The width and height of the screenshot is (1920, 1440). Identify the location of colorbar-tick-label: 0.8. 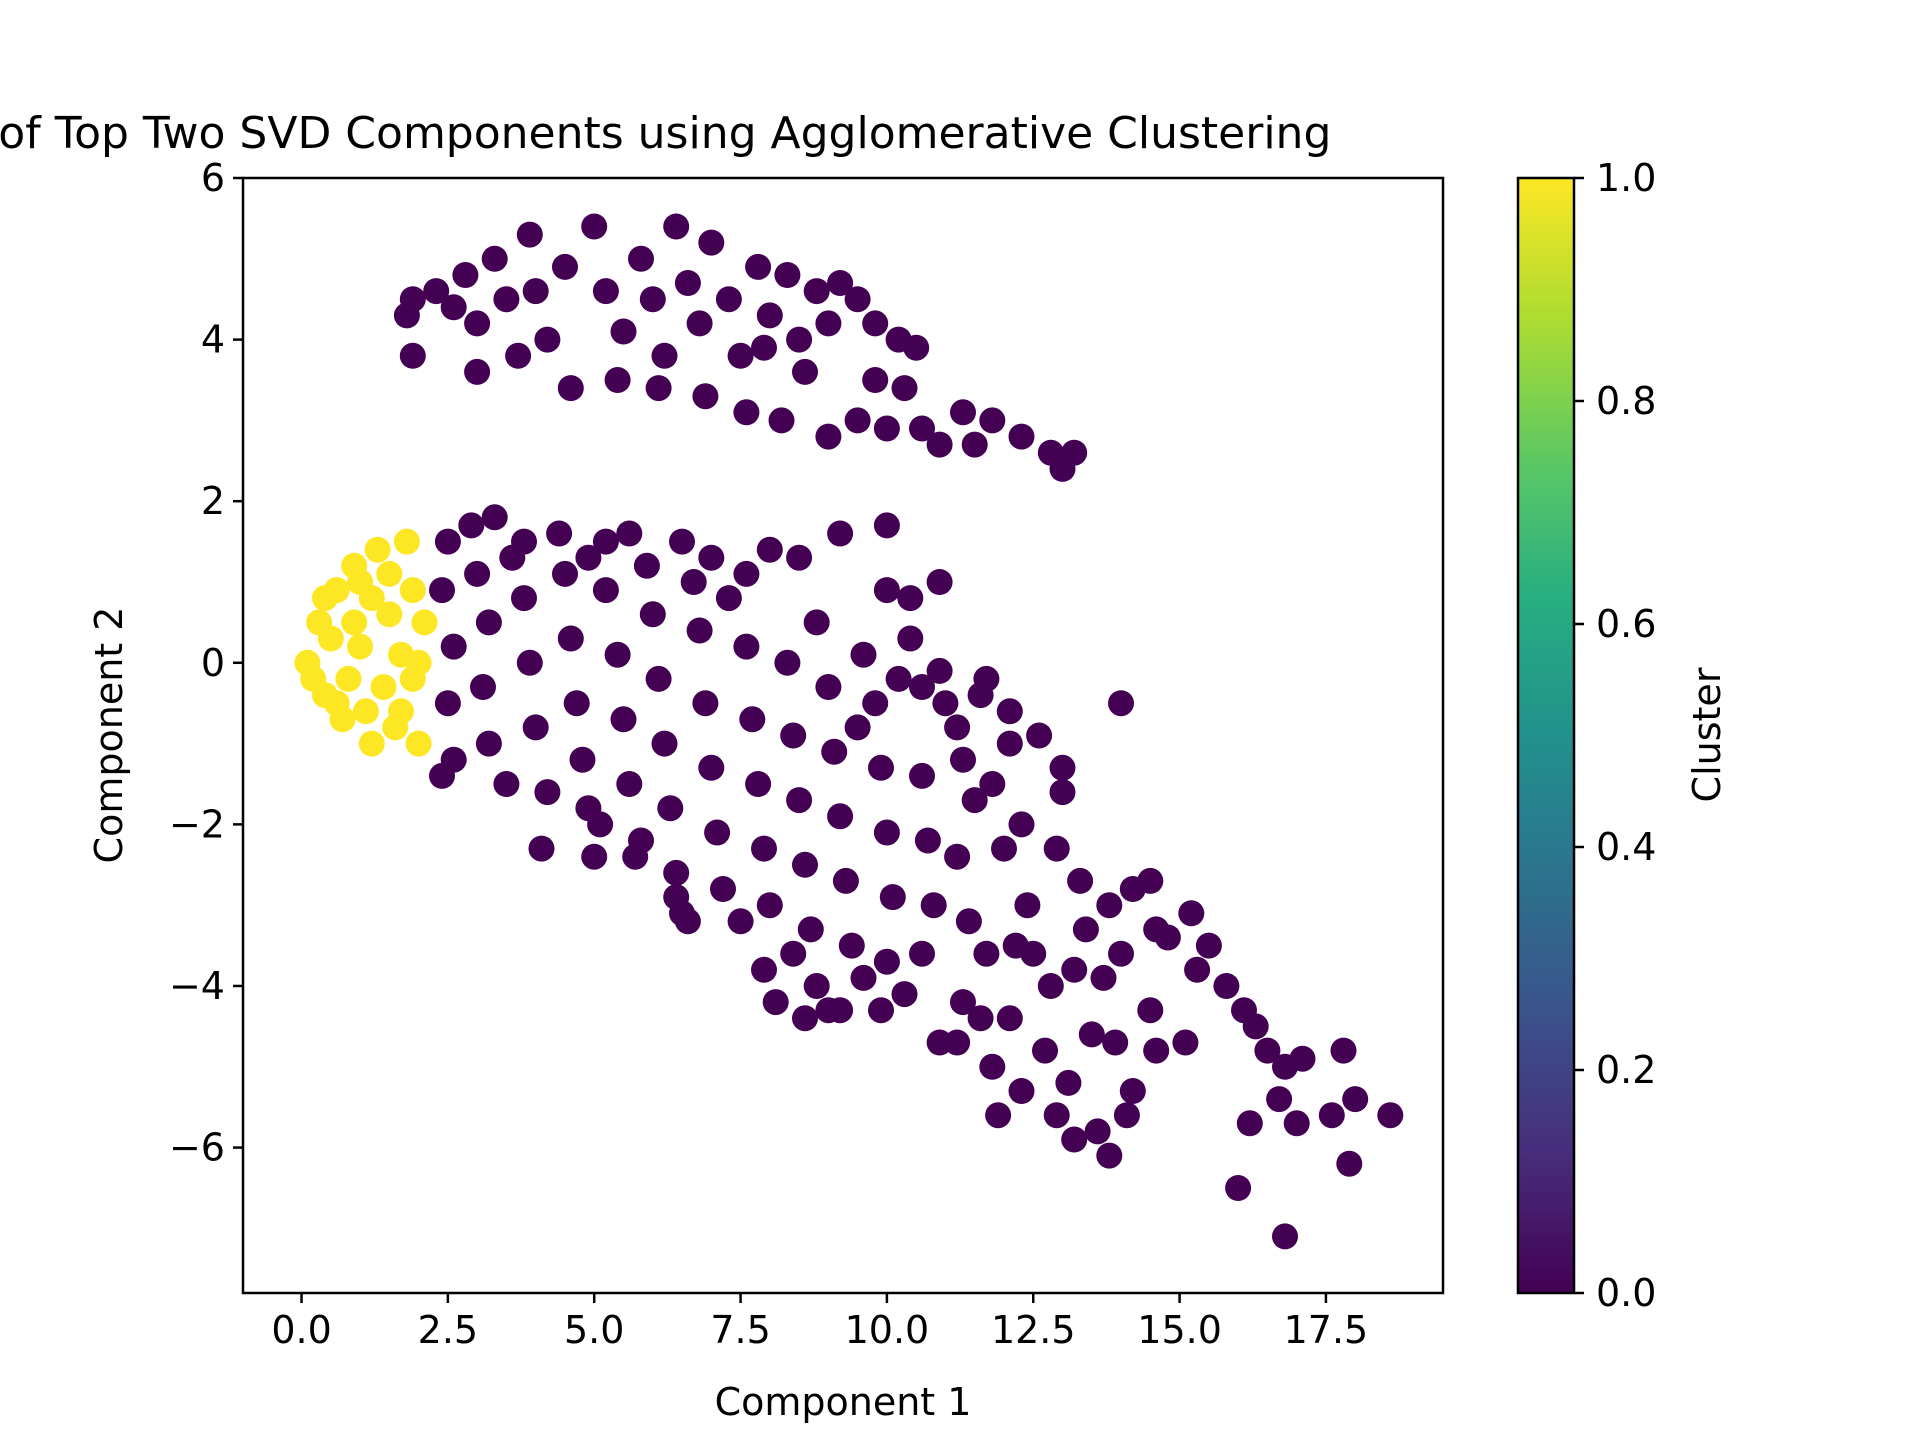
(1626, 401).